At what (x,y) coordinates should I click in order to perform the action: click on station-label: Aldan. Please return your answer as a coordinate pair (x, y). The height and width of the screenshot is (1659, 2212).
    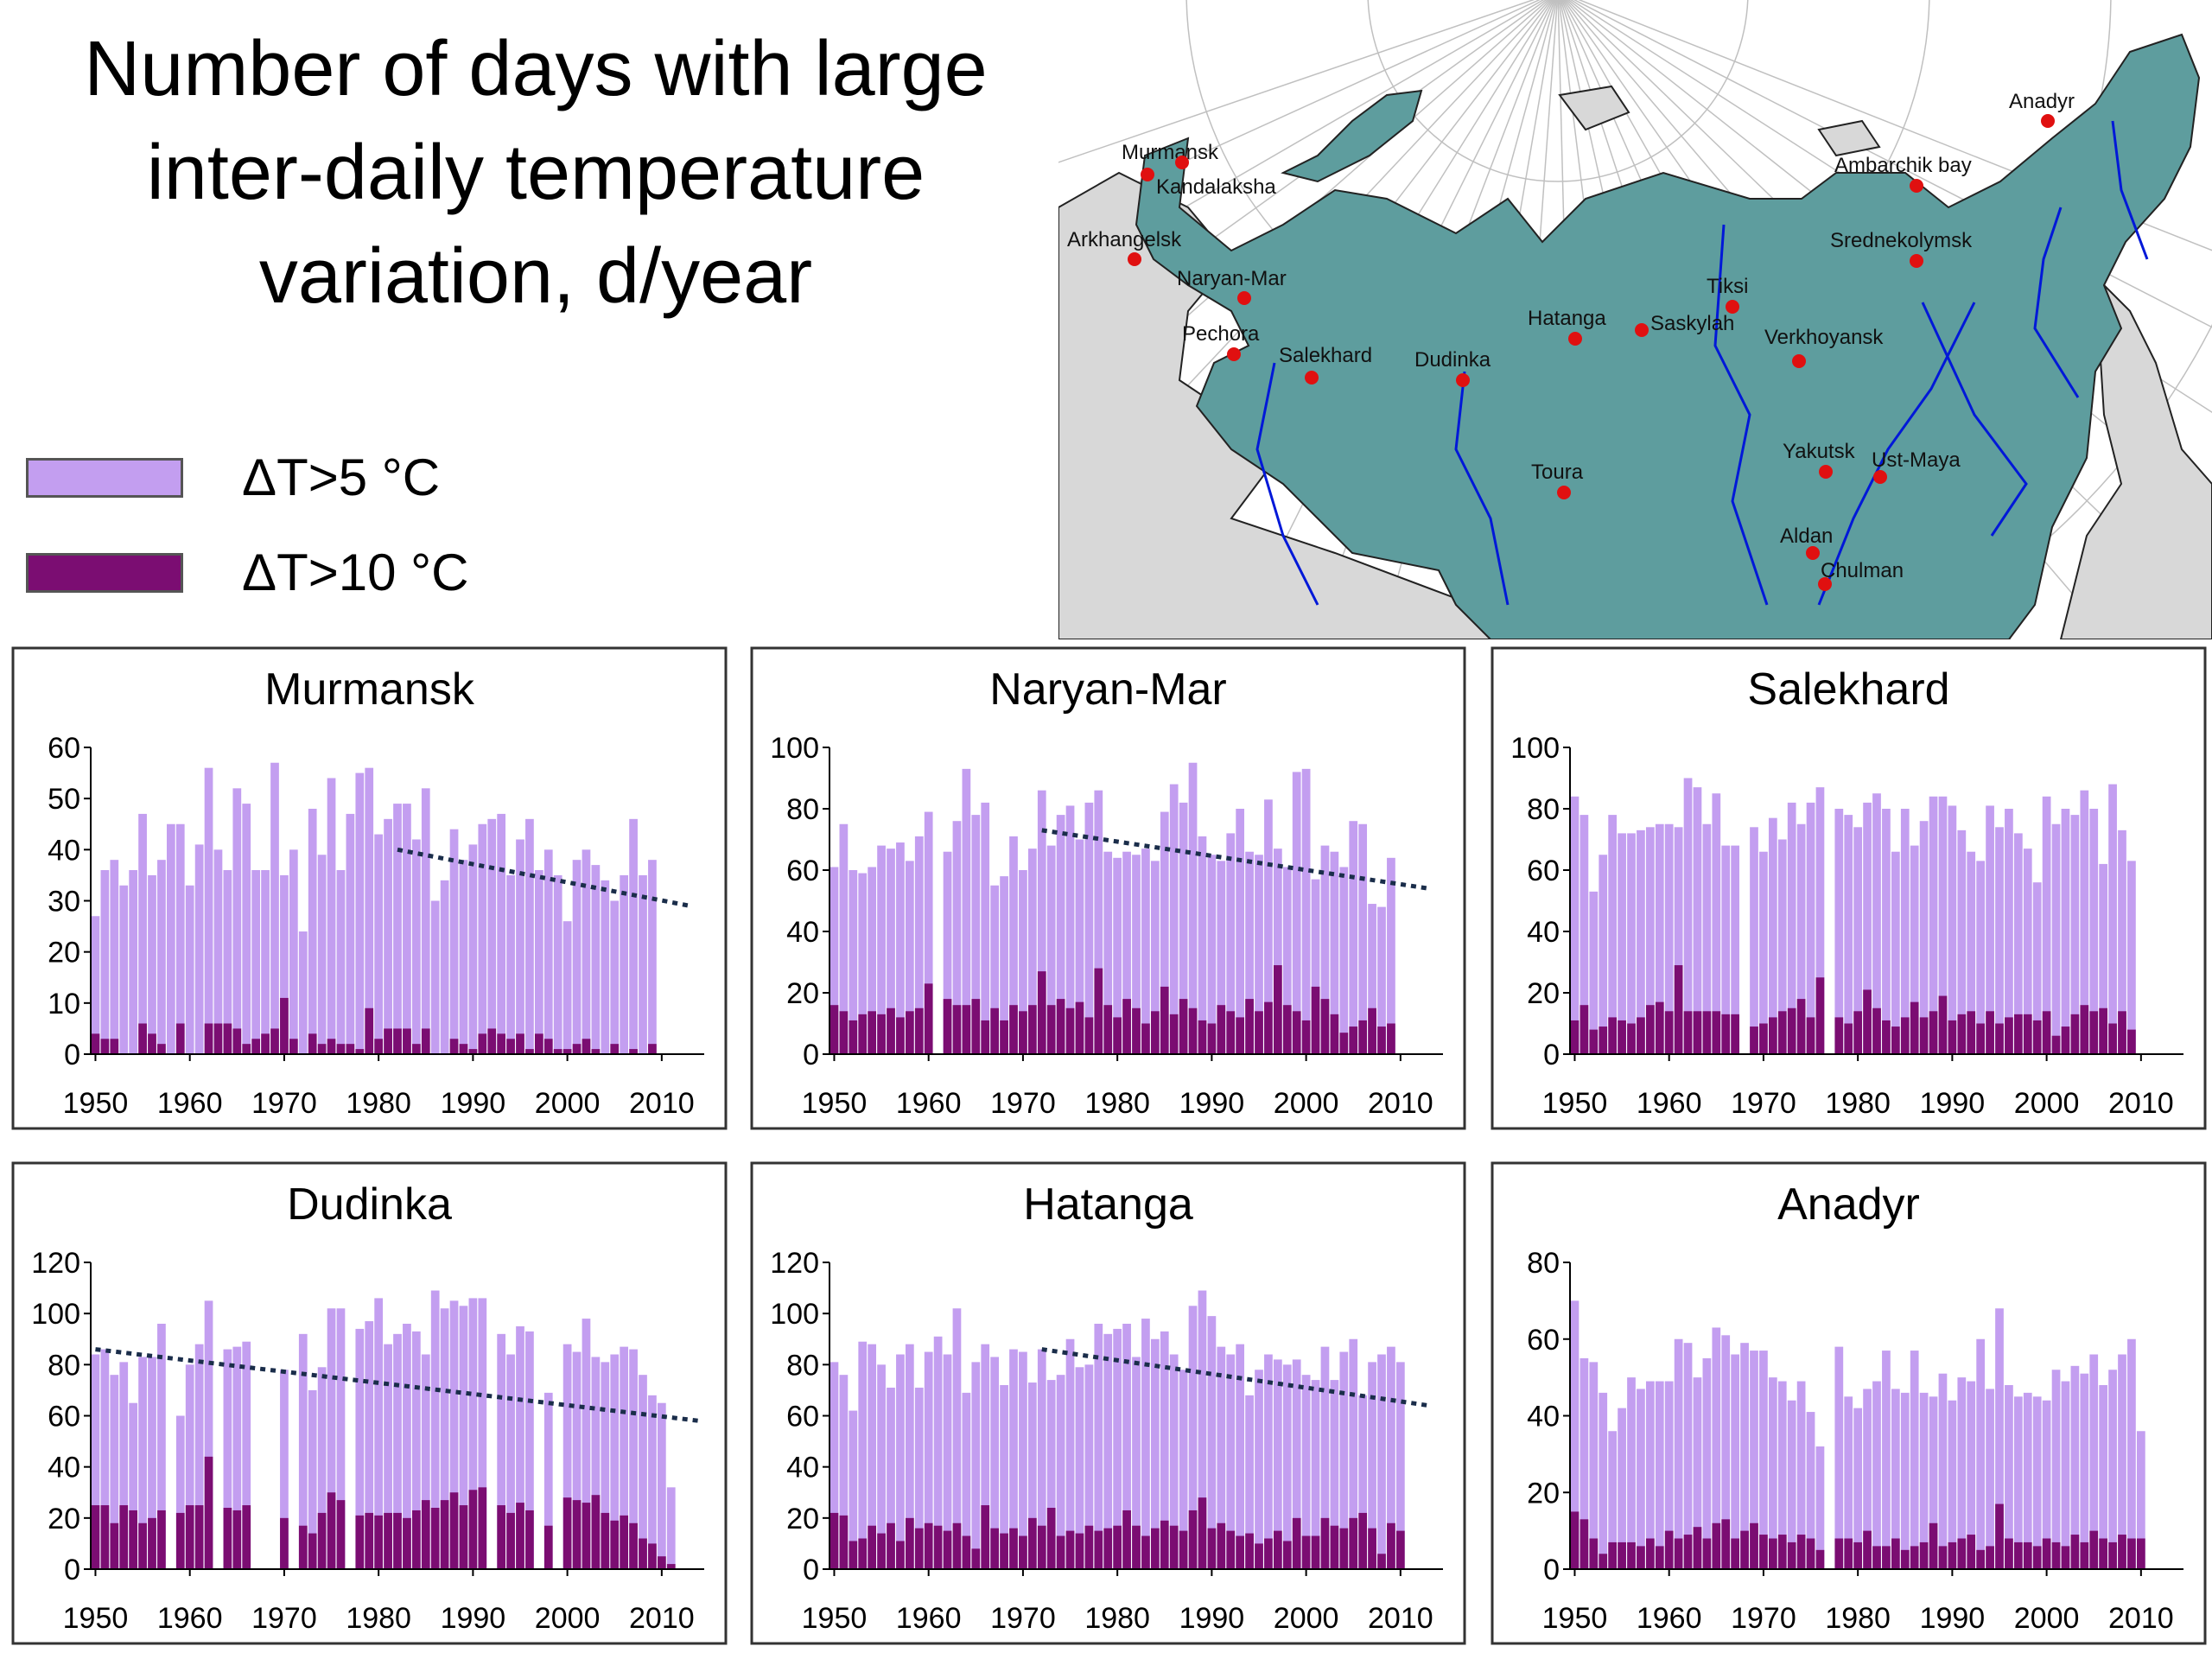
    Looking at the image, I should click on (1806, 536).